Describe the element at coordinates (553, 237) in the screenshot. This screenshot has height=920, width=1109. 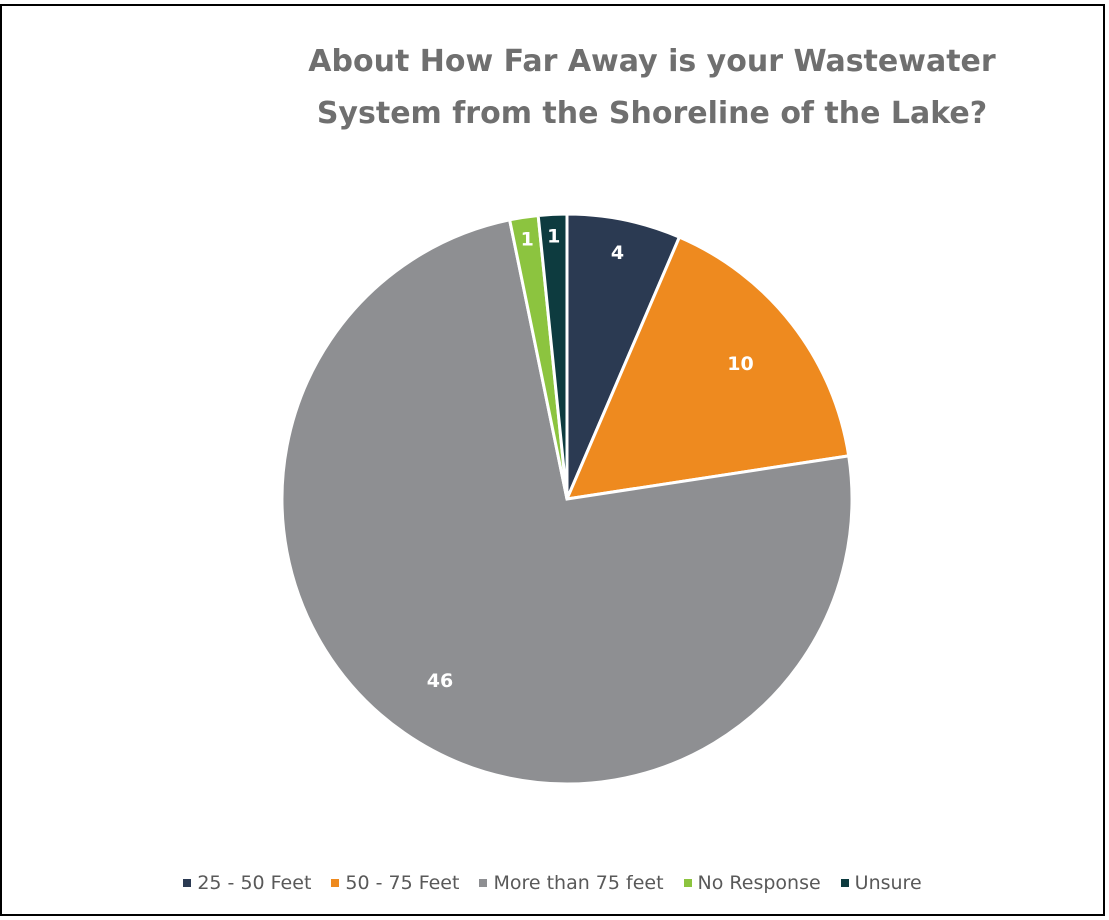
I see `data-label-unsure: 1` at that location.